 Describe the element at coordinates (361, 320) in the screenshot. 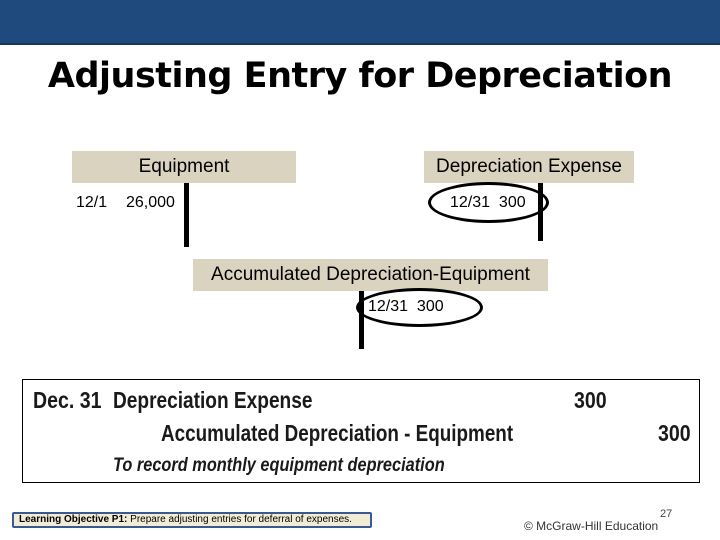

I see `accumulated-depreciation-t-line` at that location.